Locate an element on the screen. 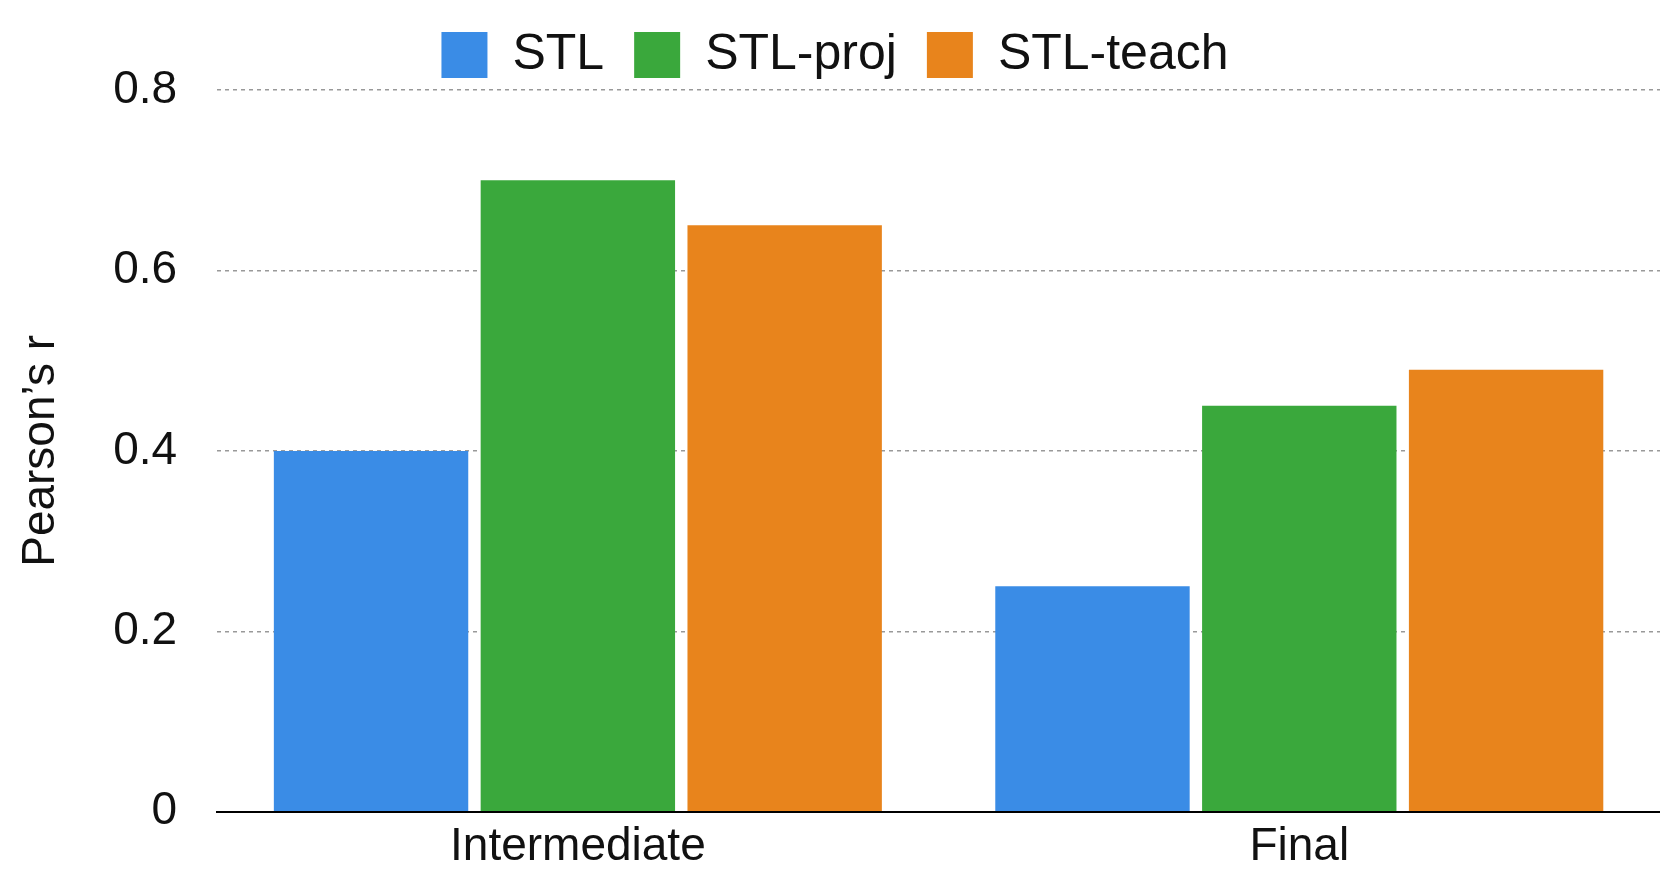 The image size is (1660, 893). x-tick-label: Intermediate is located at coordinates (578, 844).